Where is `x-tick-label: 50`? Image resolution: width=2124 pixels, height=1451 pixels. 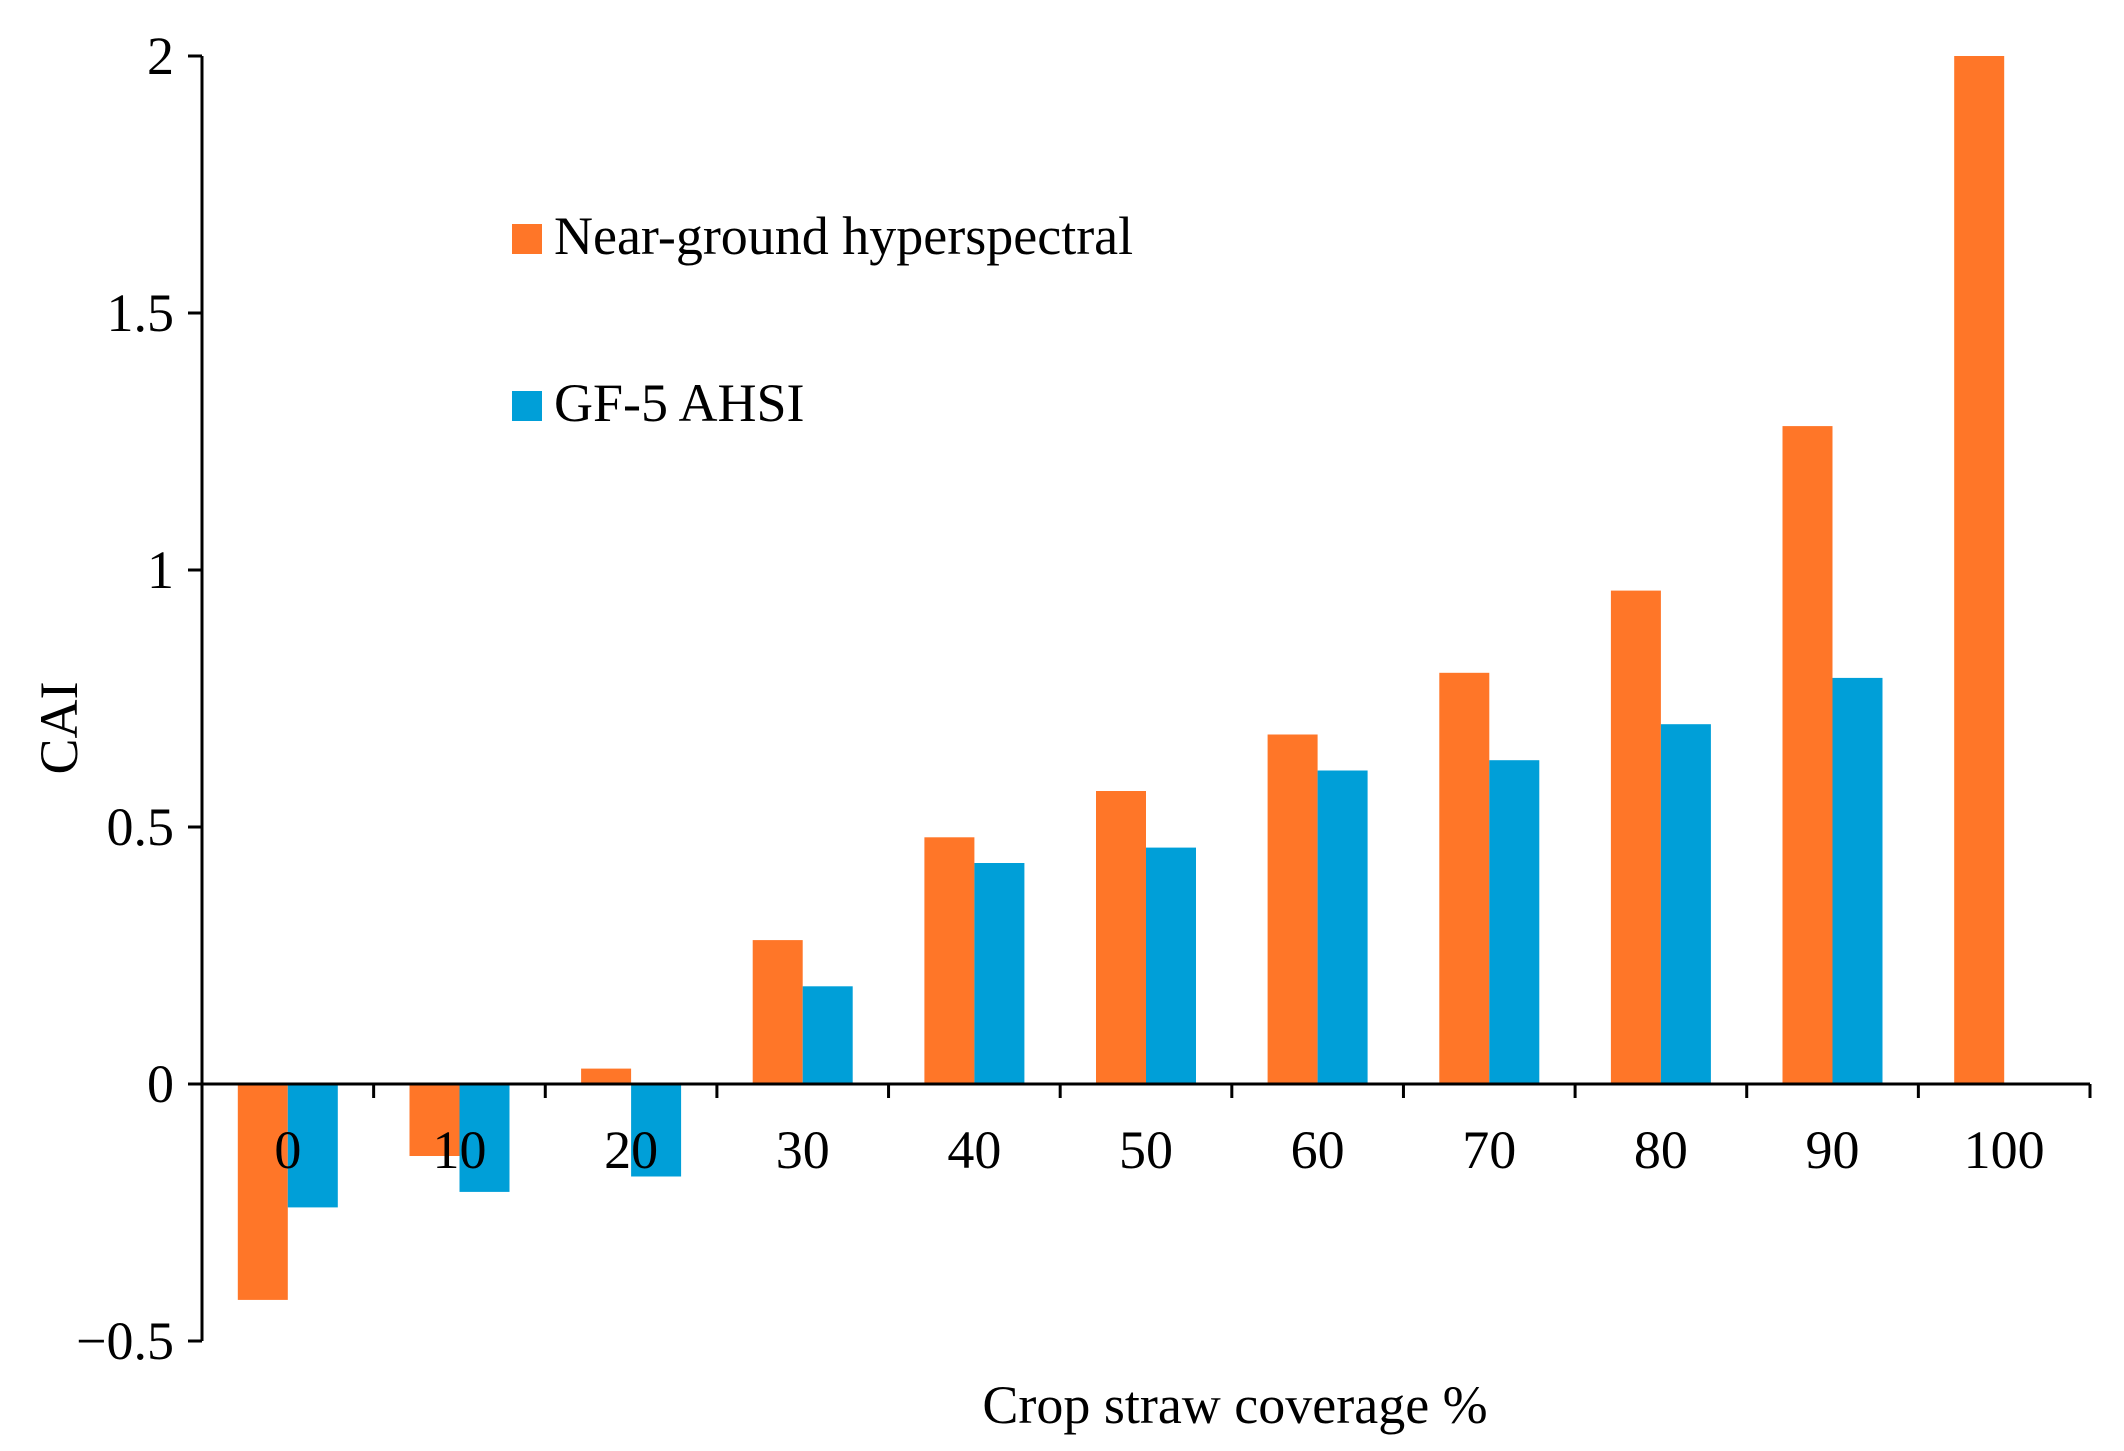
x-tick-label: 50 is located at coordinates (1146, 1150).